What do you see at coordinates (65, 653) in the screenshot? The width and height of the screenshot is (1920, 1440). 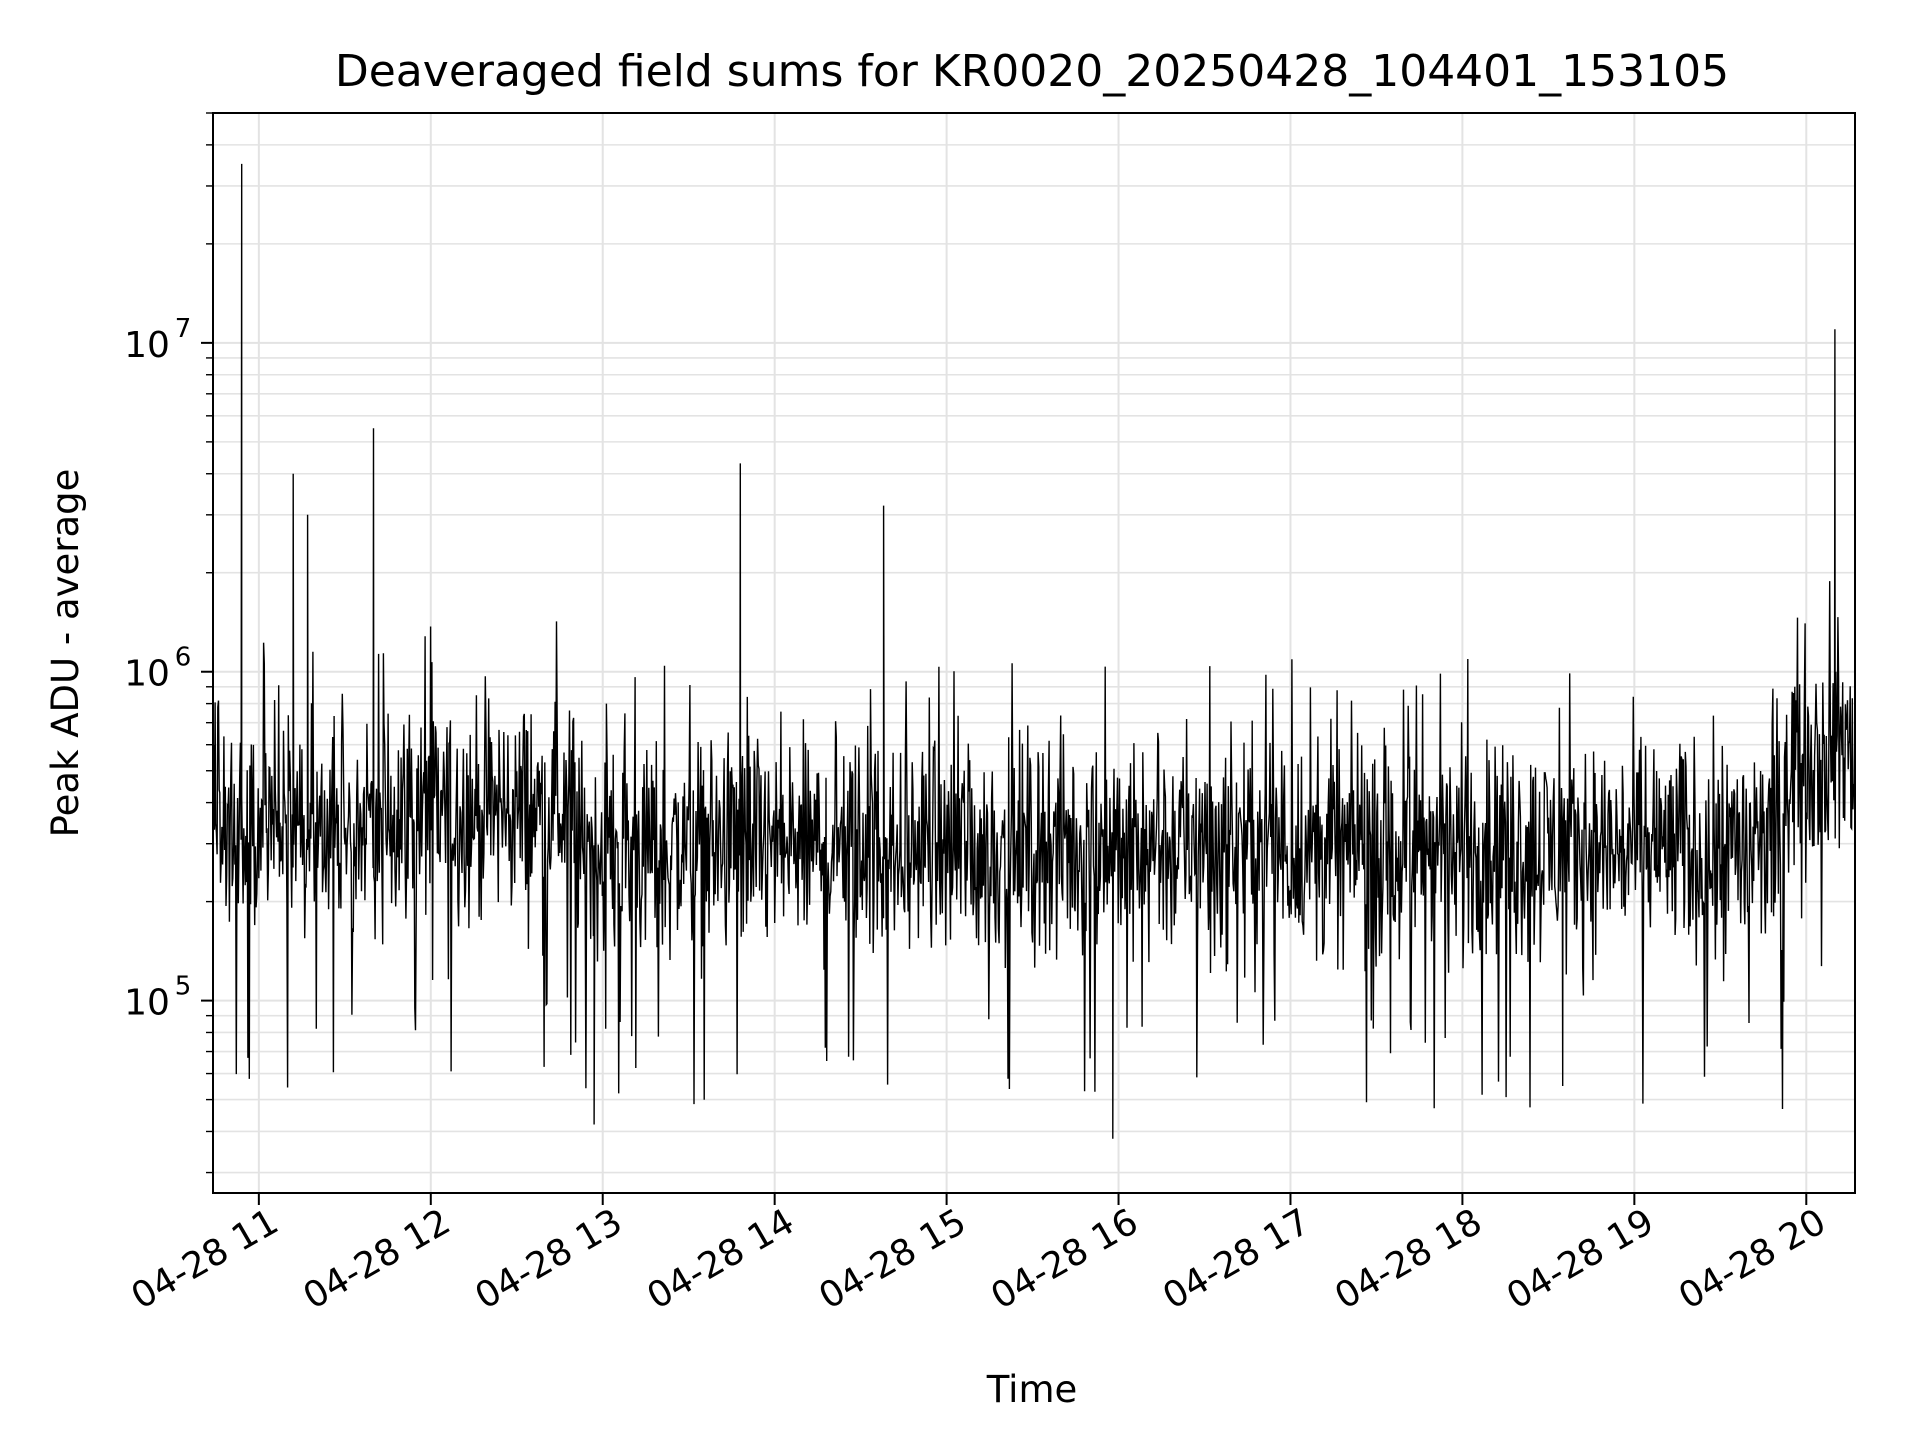 I see `y-axis-label: Peak ADU - average` at bounding box center [65, 653].